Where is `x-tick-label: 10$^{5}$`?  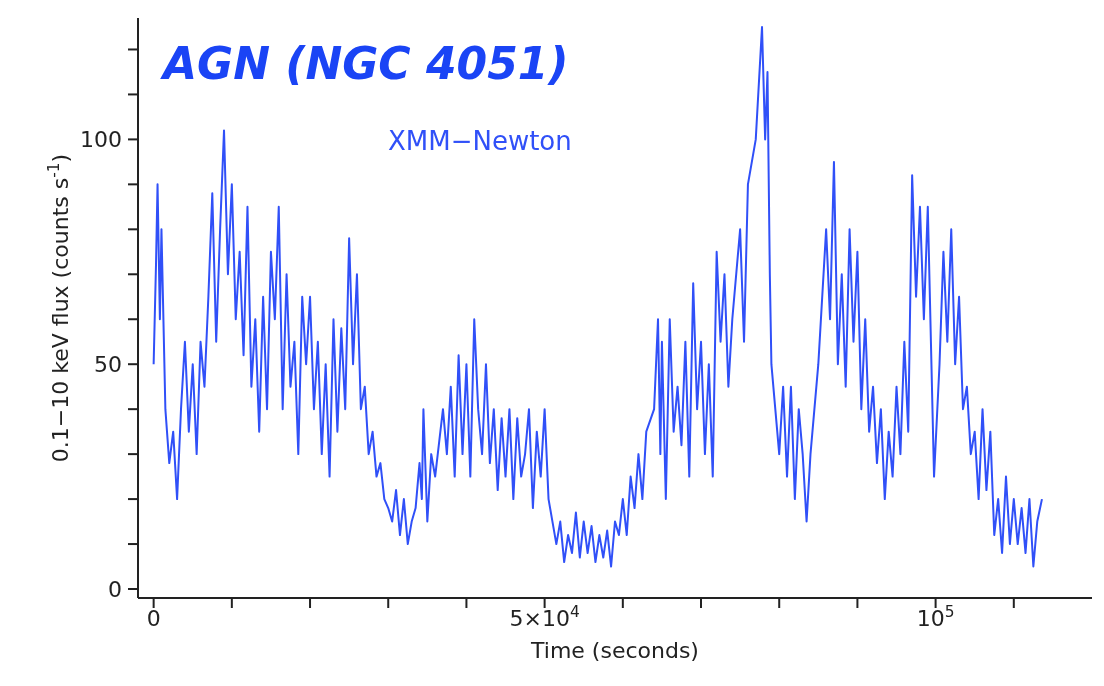 x-tick-label: 10$^{5}$ is located at coordinates (935, 617).